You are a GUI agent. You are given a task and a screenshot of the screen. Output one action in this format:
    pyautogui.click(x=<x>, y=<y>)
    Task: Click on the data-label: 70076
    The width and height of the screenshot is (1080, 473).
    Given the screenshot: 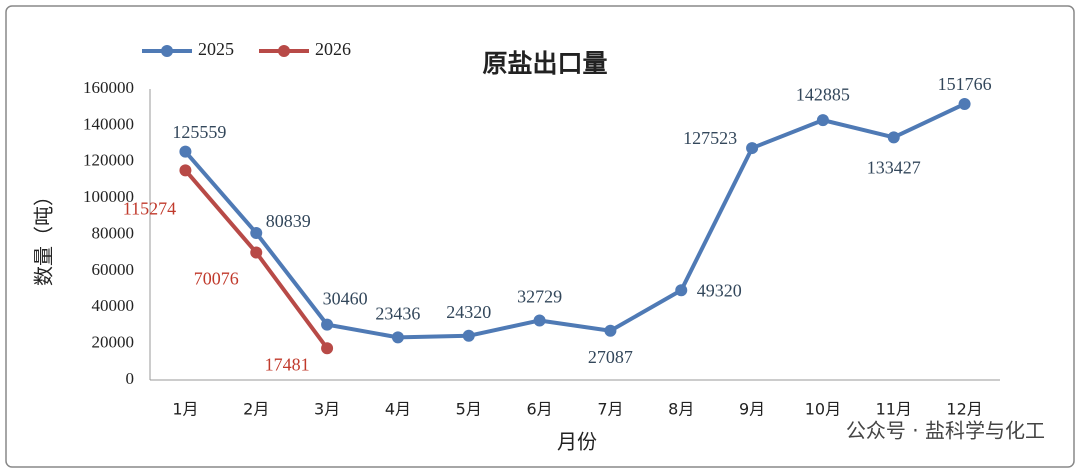 What is the action you would take?
    pyautogui.click(x=216, y=279)
    